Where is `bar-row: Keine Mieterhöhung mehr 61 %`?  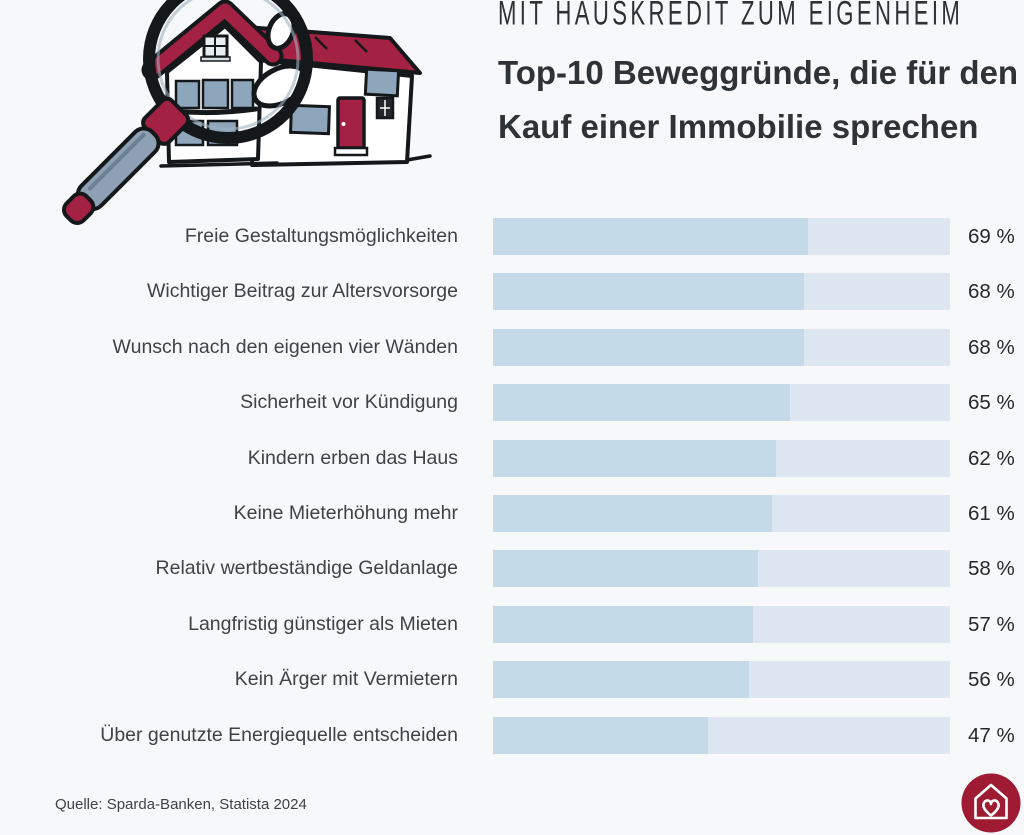 bar-row: Keine Mieterhöhung mehr 61 % is located at coordinates (512, 513).